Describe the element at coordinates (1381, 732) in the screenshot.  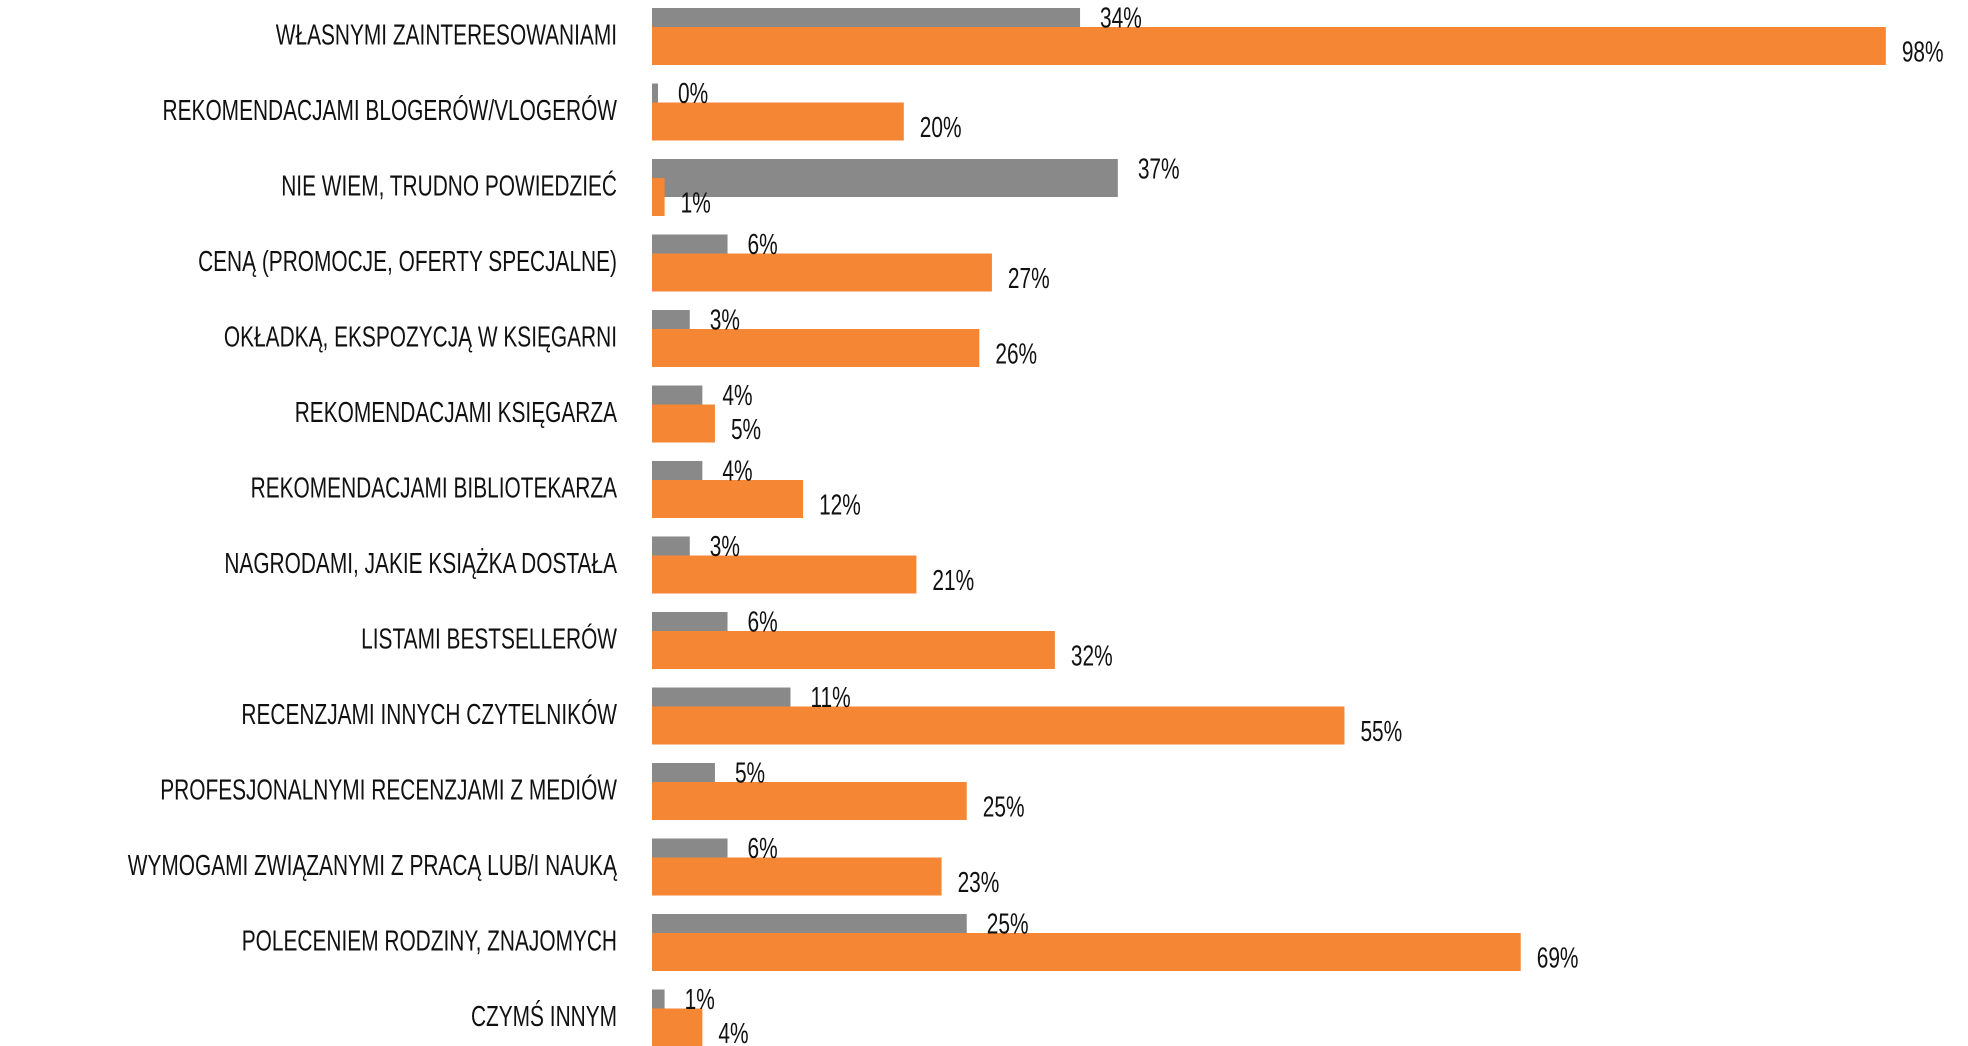
I see `value-label: 55%` at that location.